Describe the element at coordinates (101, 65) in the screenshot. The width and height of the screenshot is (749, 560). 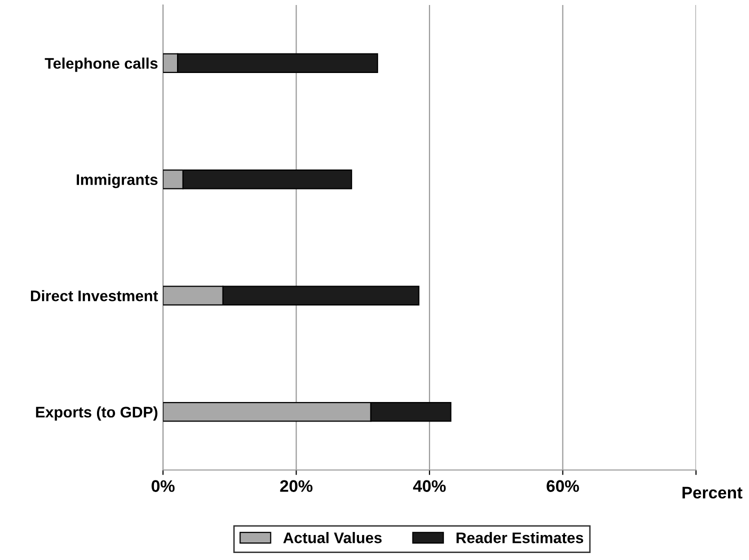
I see `y-tick-label: Telephone calls` at that location.